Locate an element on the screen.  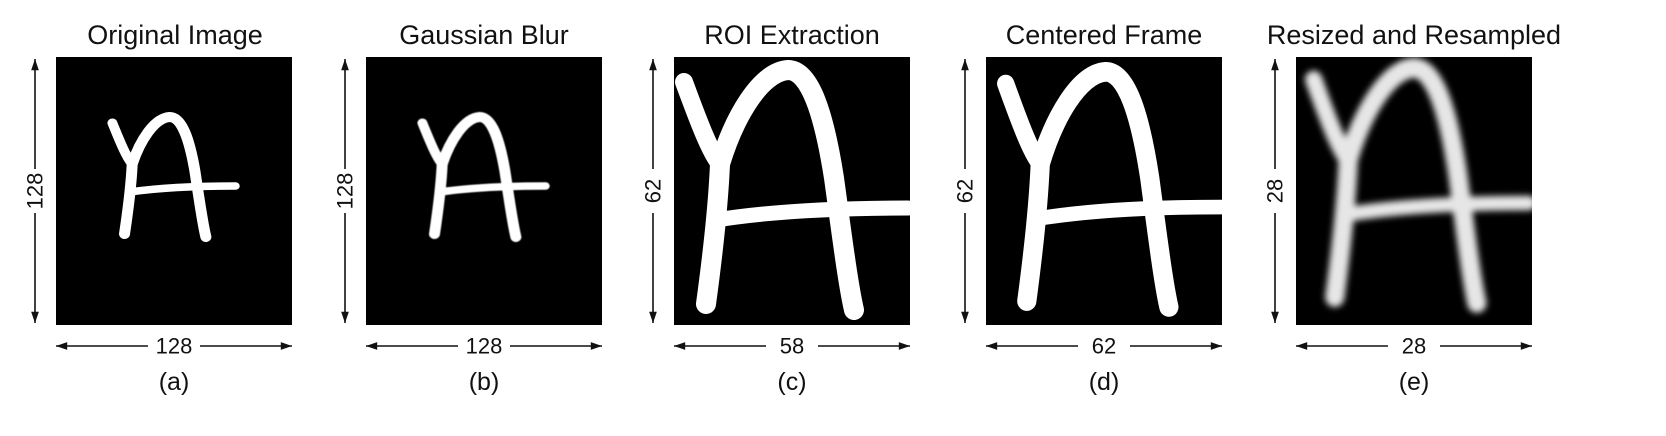
panel-d: Centered Frame 62 62 (d) is located at coordinates (1087, 208).